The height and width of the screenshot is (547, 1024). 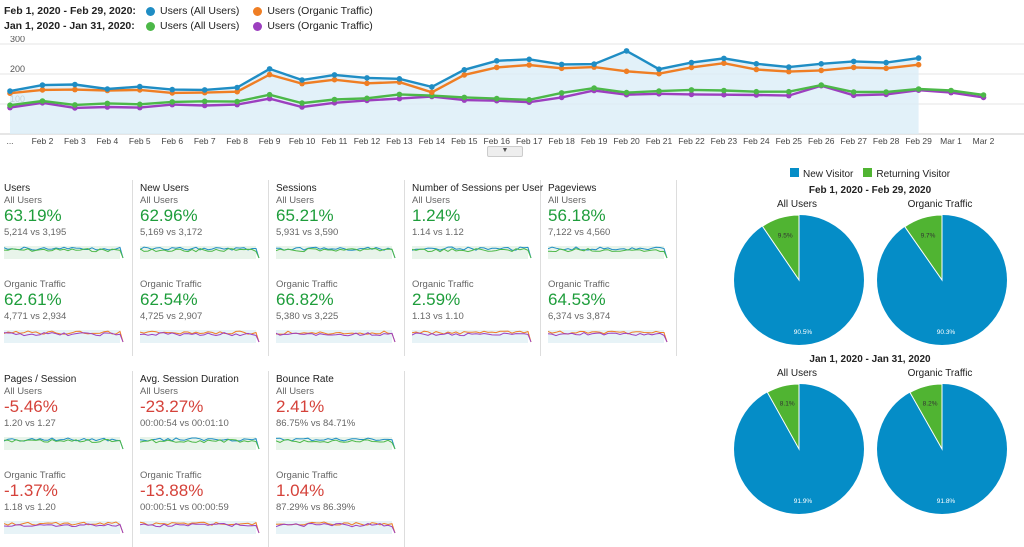 What do you see at coordinates (17, 188) in the screenshot?
I see `metric-name: Users` at bounding box center [17, 188].